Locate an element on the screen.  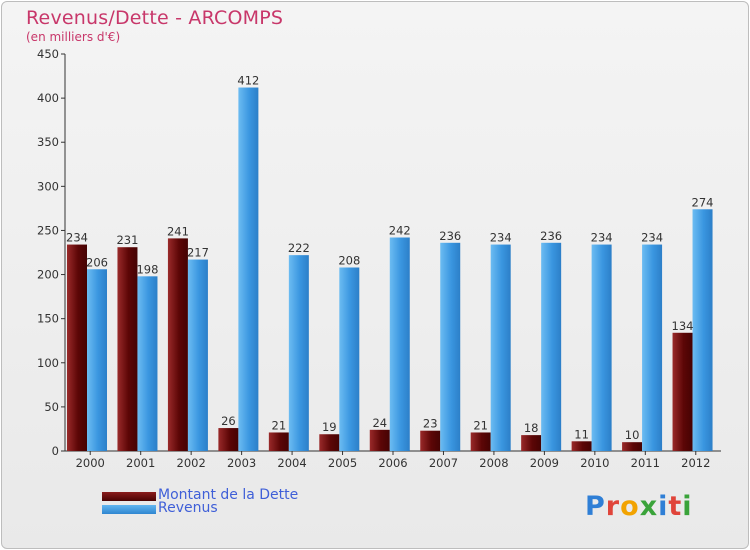
data-label: 18 is located at coordinates (531, 428).